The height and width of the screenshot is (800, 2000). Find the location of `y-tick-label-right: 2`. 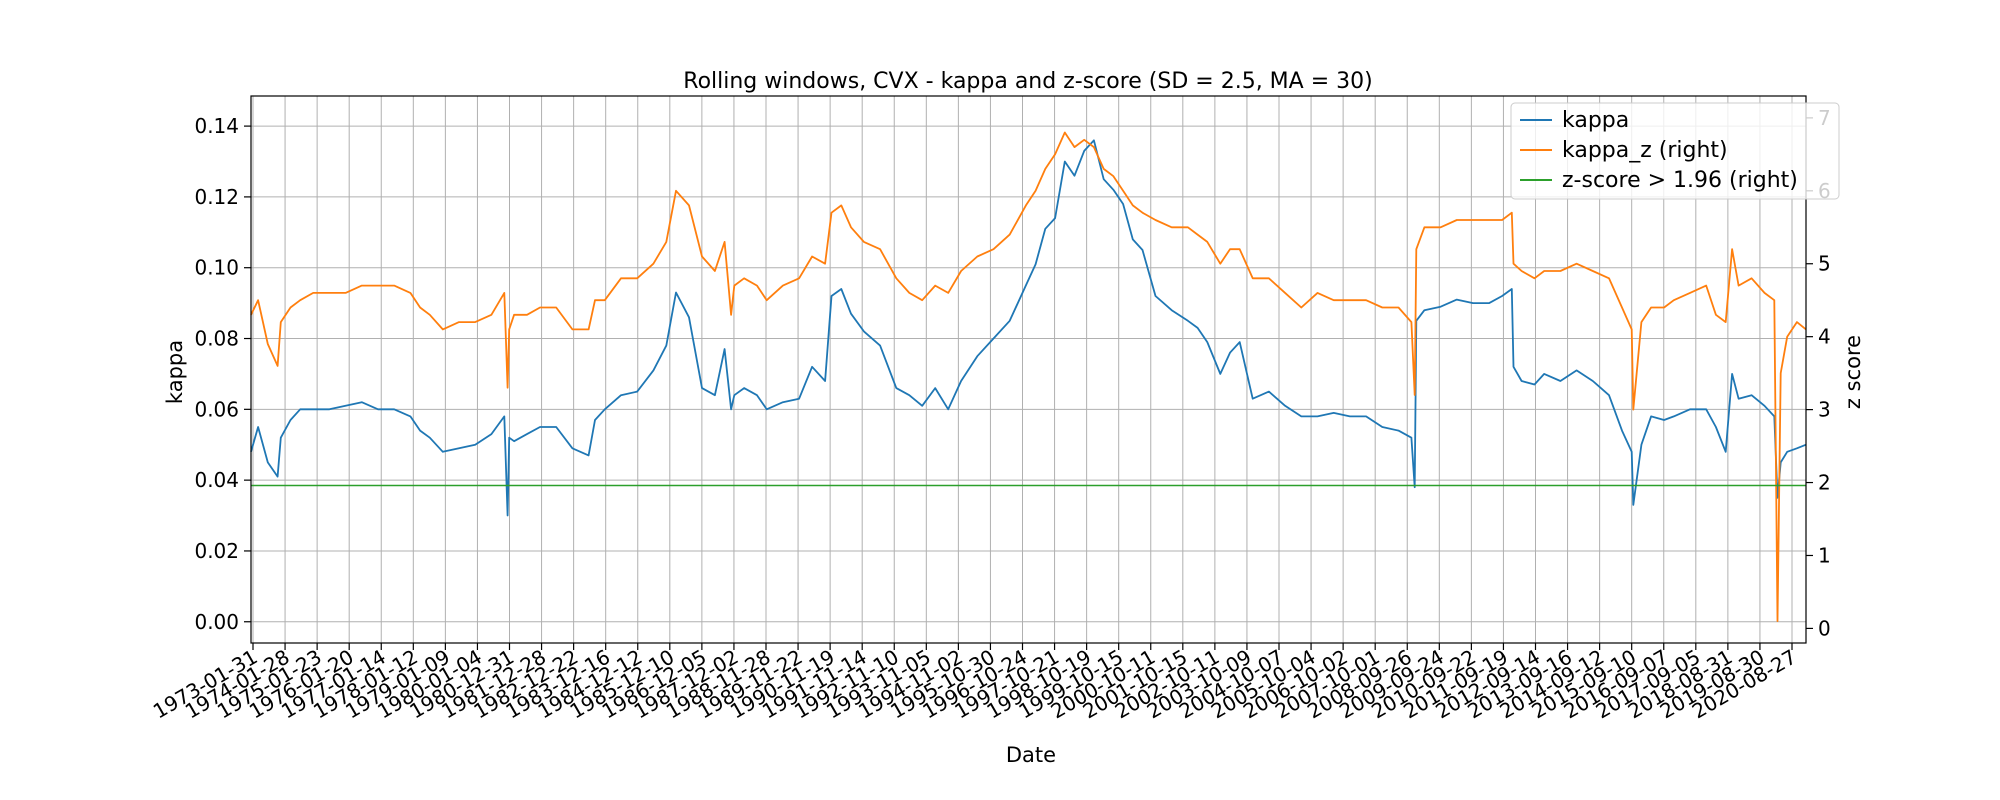

y-tick-label-right: 2 is located at coordinates (1824, 483).